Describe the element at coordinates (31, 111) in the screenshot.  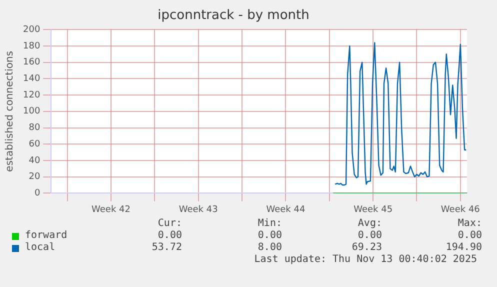
I see `y-tick-label: 100` at that location.